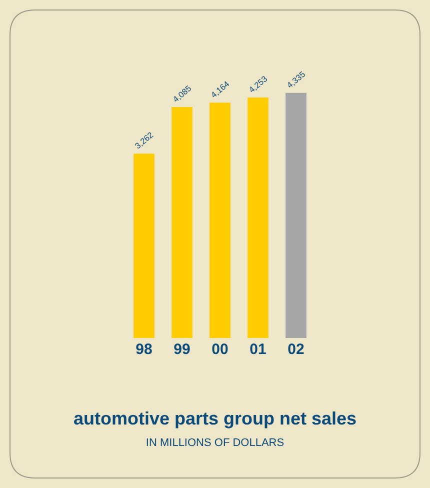 This screenshot has width=430, height=488. I want to click on x-tick-label: 99, so click(182, 349).